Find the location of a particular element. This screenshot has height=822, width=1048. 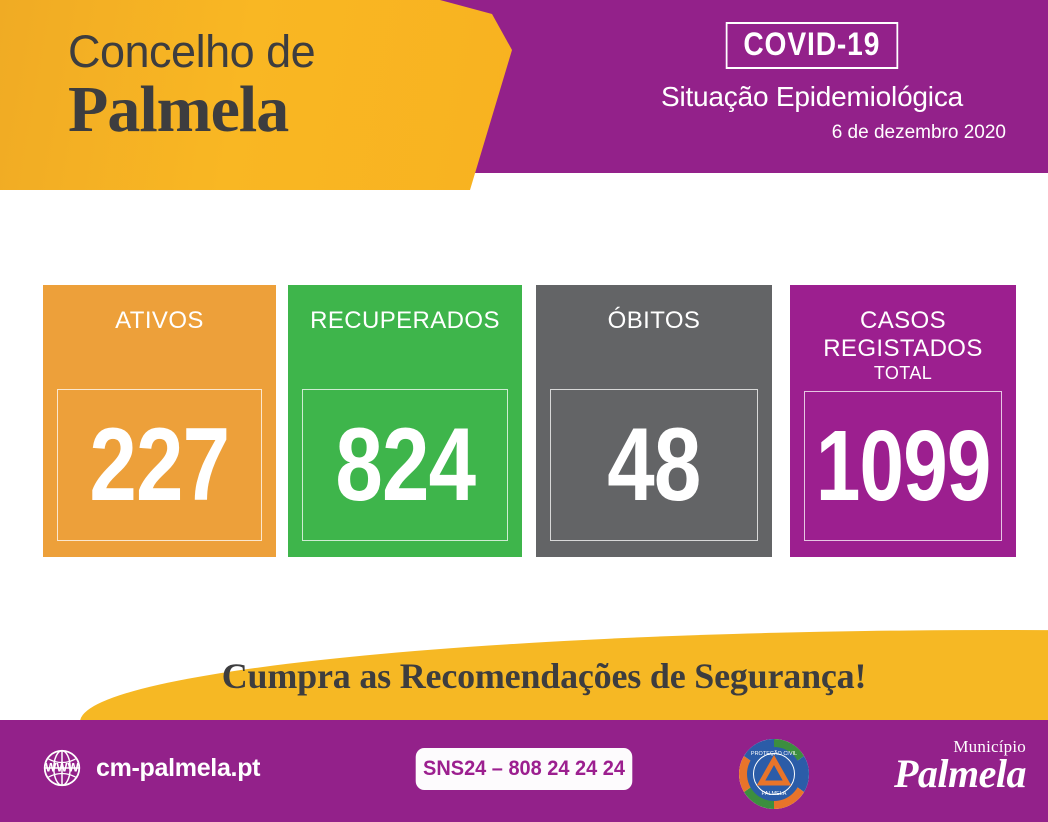

footer-content: WWW cm-palmela.pt SNS24 – 808 24 24 24 is located at coordinates (524, 771).